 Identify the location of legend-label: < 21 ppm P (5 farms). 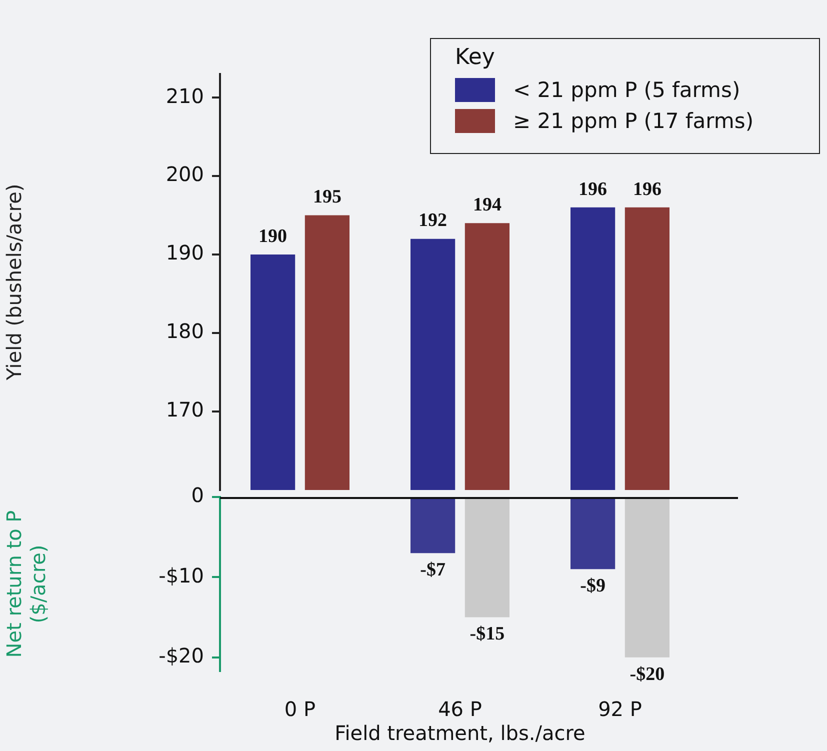
(626, 90).